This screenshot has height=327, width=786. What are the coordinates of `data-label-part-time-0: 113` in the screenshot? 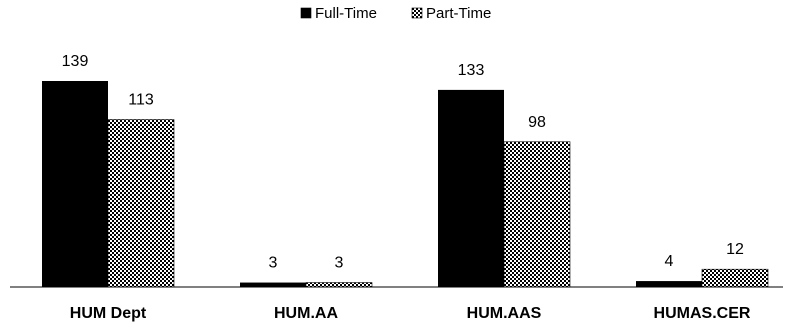 It's located at (141, 100).